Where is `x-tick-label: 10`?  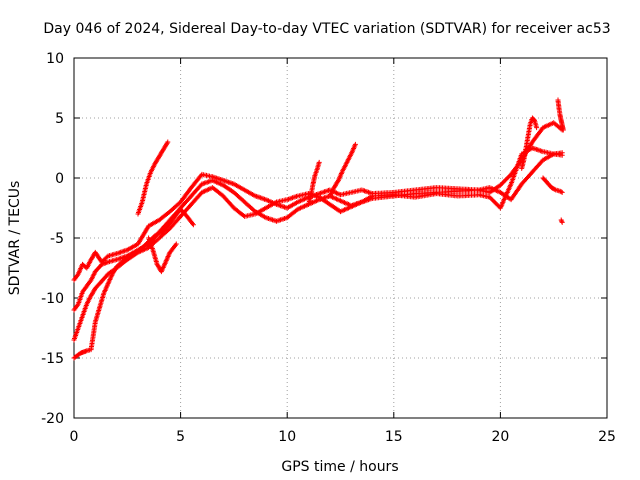
x-tick-label: 10 is located at coordinates (287, 437).